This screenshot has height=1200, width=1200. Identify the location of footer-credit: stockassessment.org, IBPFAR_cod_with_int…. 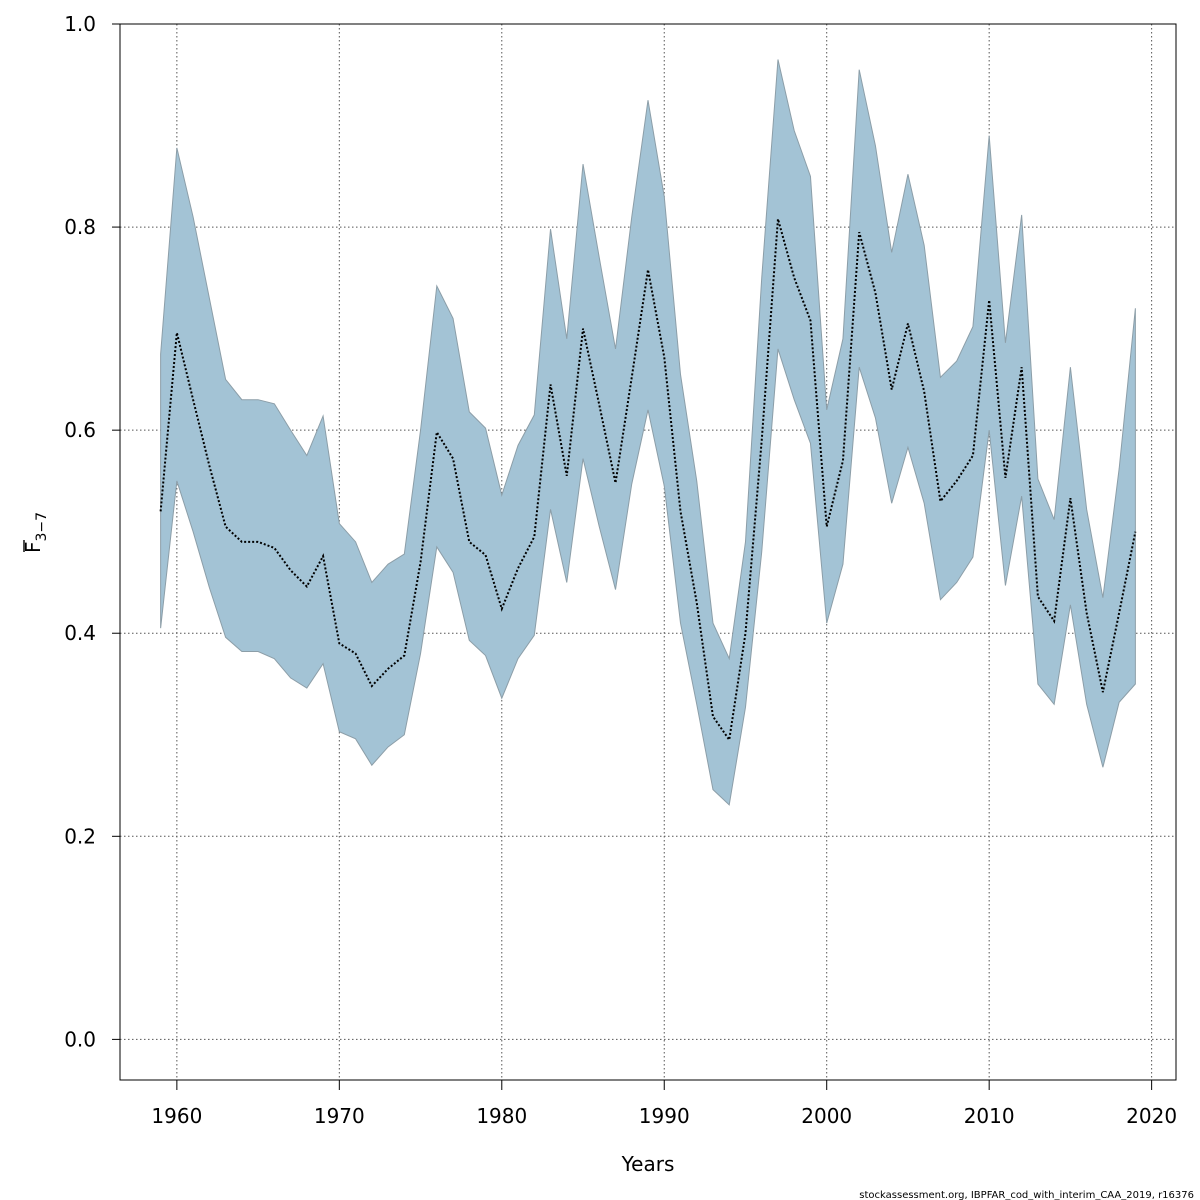
(1026, 1195).